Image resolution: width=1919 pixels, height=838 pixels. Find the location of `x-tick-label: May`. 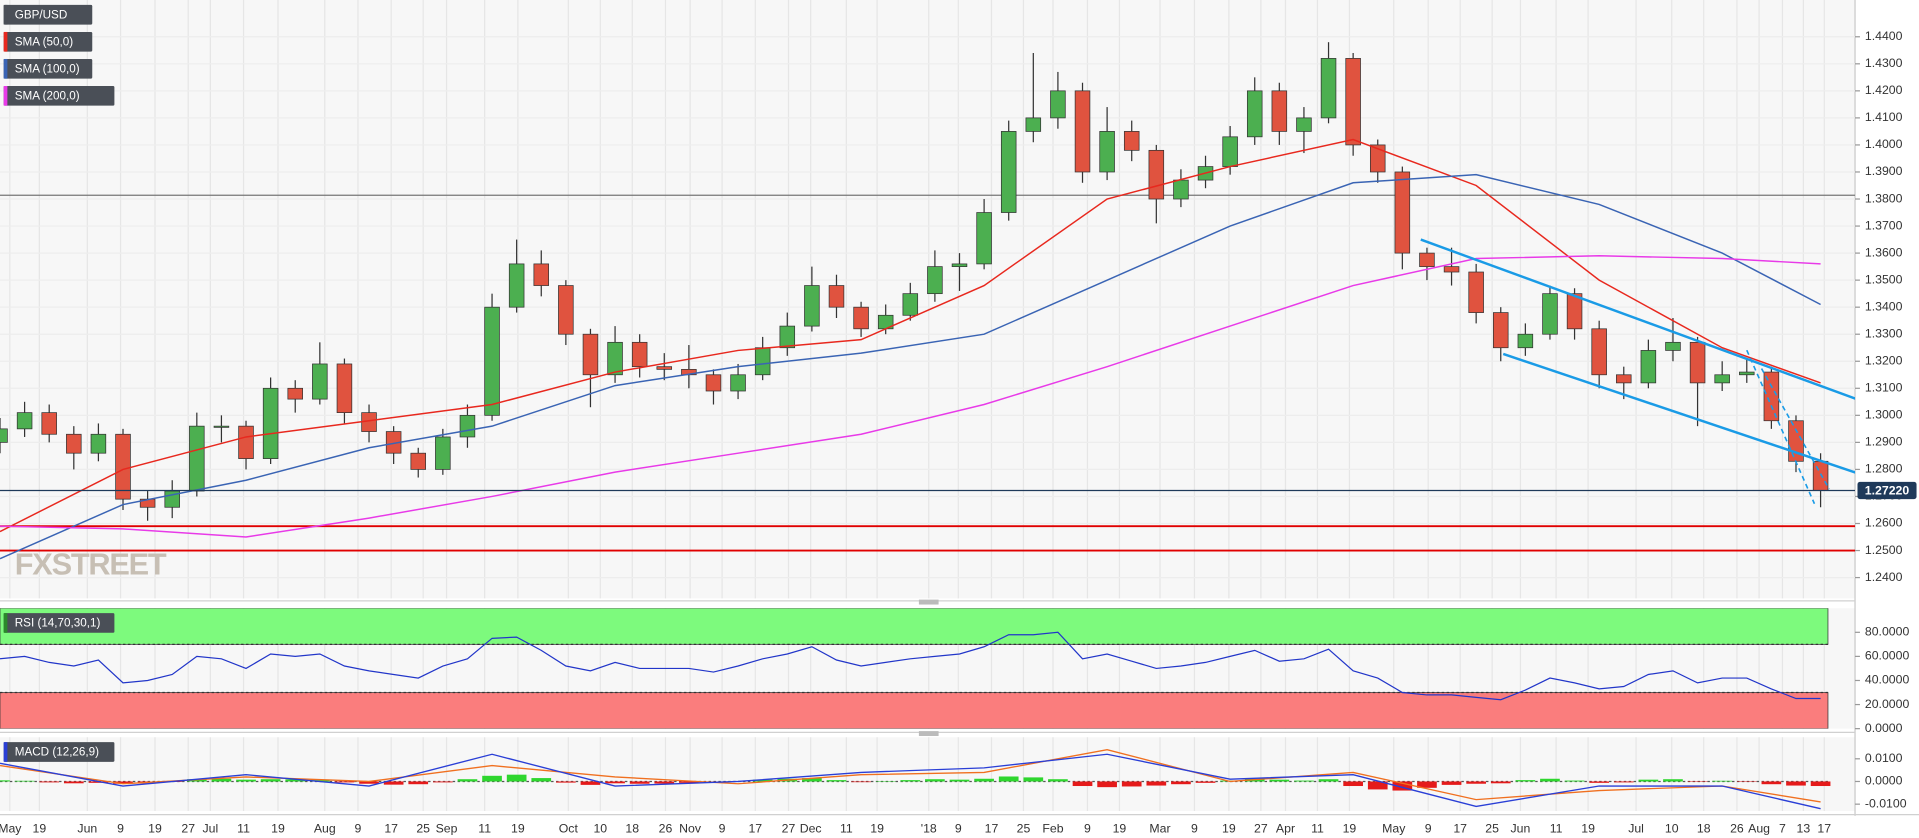

x-tick-label: May is located at coordinates (11, 829).